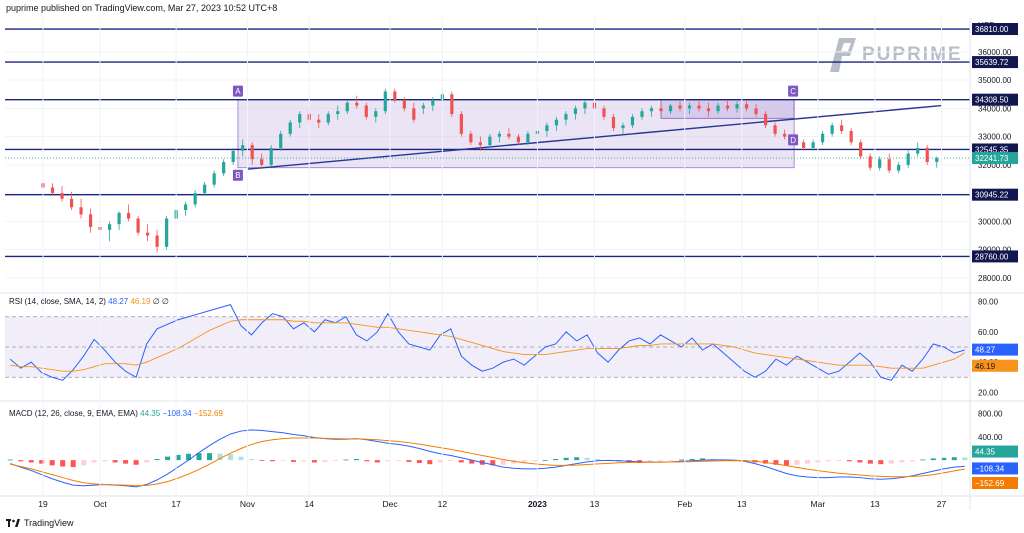 The width and height of the screenshot is (1024, 533). Describe the element at coordinates (995, 52) in the screenshot. I see `price-tick-label: 36000.00` at that location.